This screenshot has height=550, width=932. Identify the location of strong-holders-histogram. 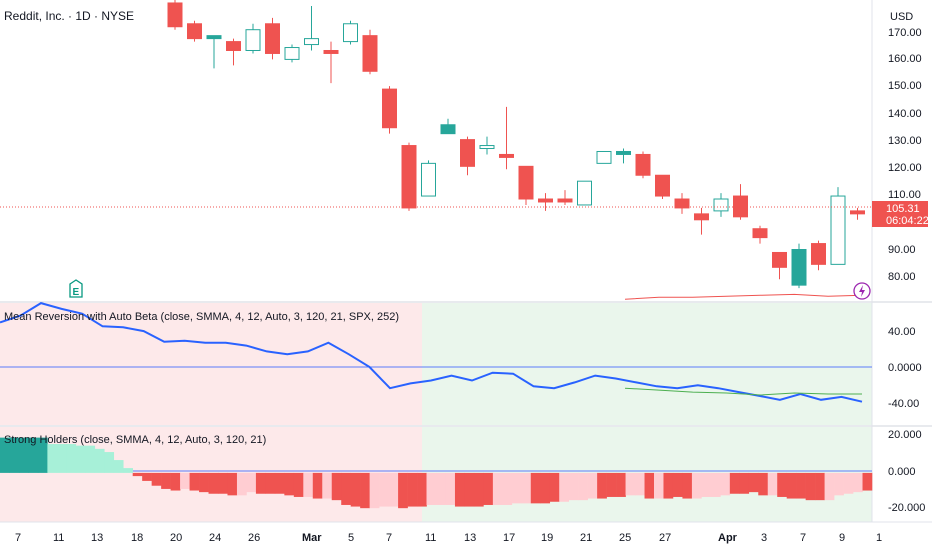
(436, 473).